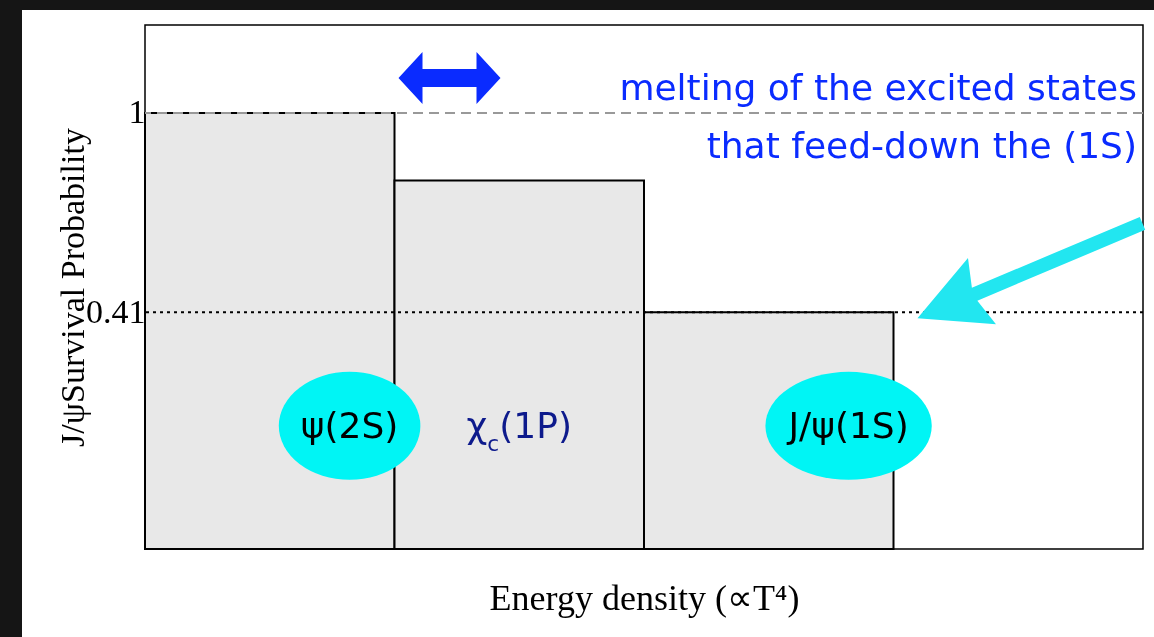  Describe the element at coordinates (137, 112) in the screenshot. I see `y-tick-label: 1` at that location.